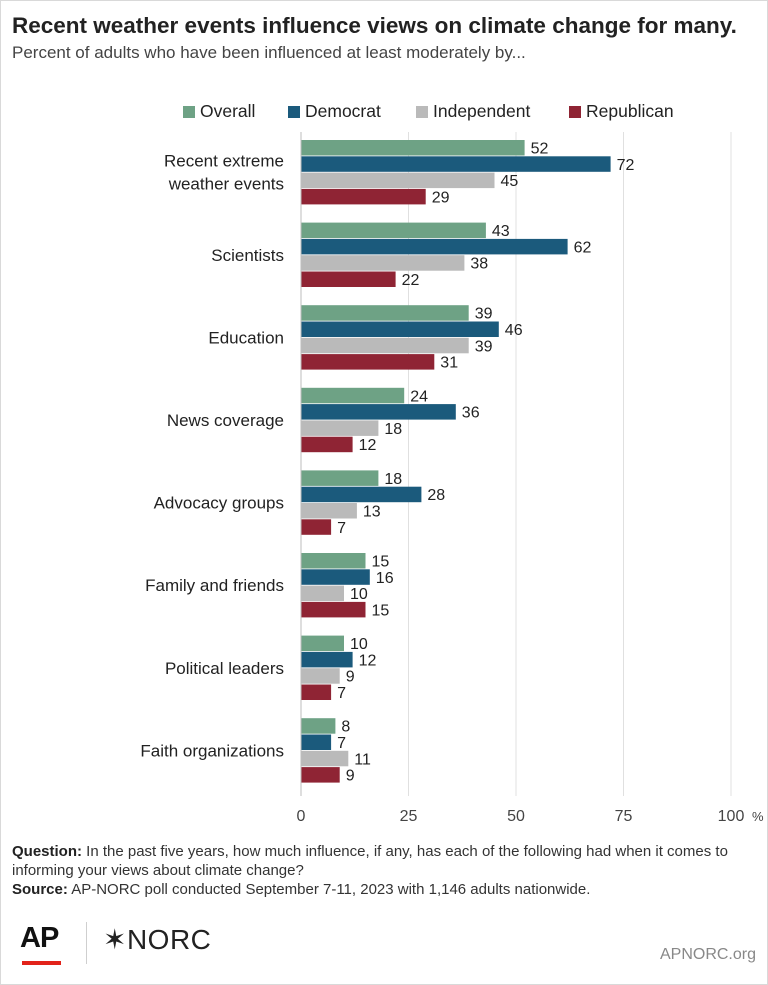  Describe the element at coordinates (214, 585) in the screenshot. I see `category-label: Family and friends` at that location.